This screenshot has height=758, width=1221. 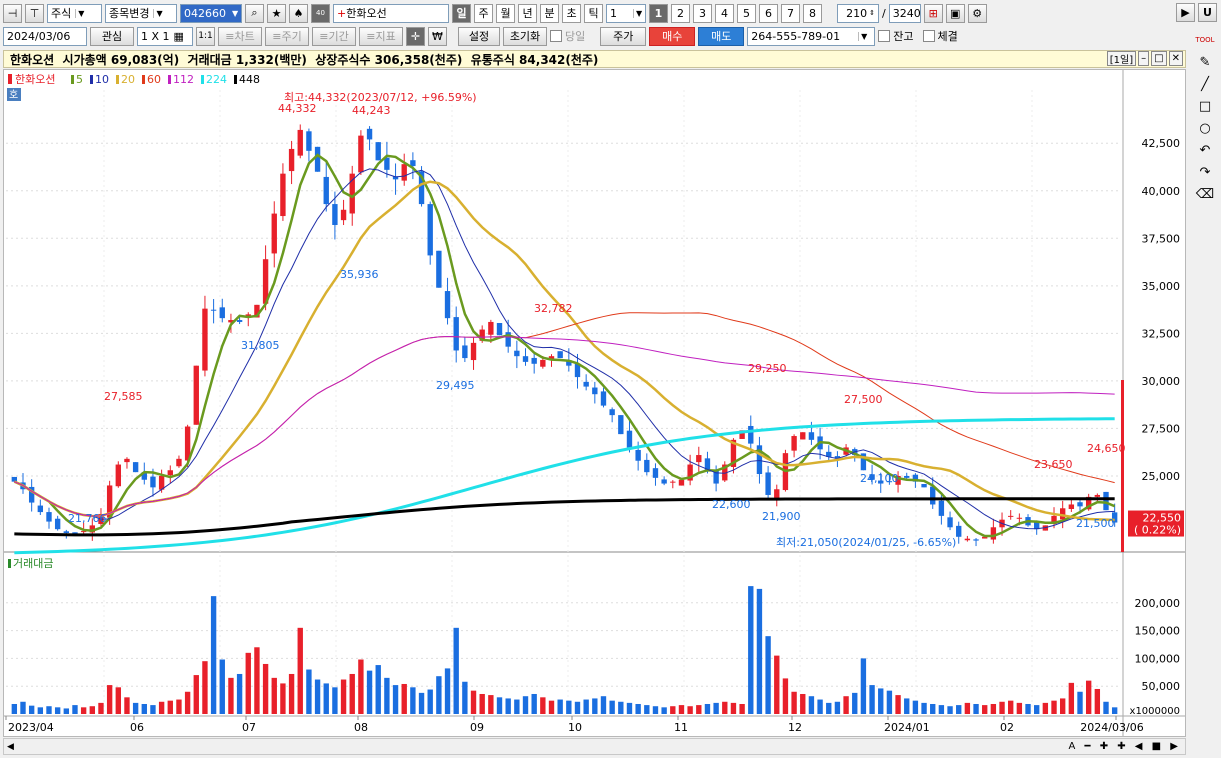 I want to click on period-second: 초, so click(x=571, y=13).